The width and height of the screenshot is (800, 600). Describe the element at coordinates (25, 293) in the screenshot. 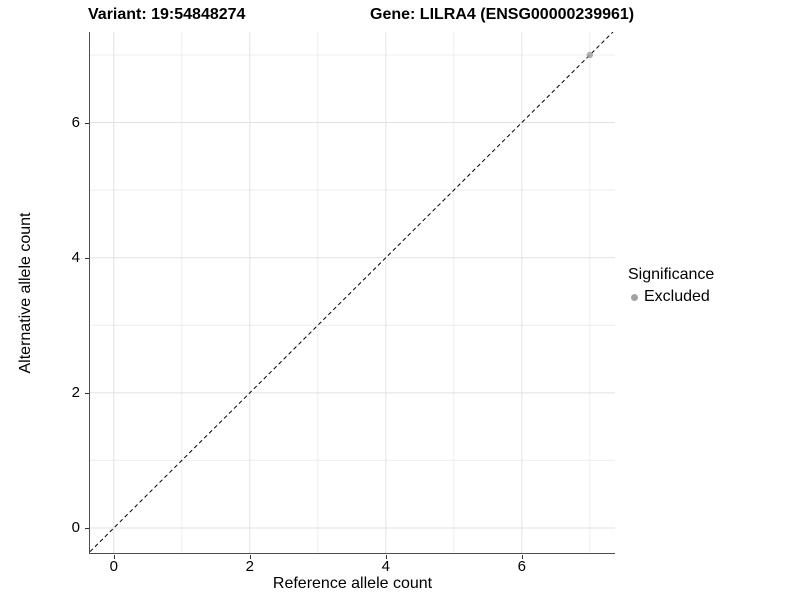

I see `y-axis-title: Alternative allele count` at that location.